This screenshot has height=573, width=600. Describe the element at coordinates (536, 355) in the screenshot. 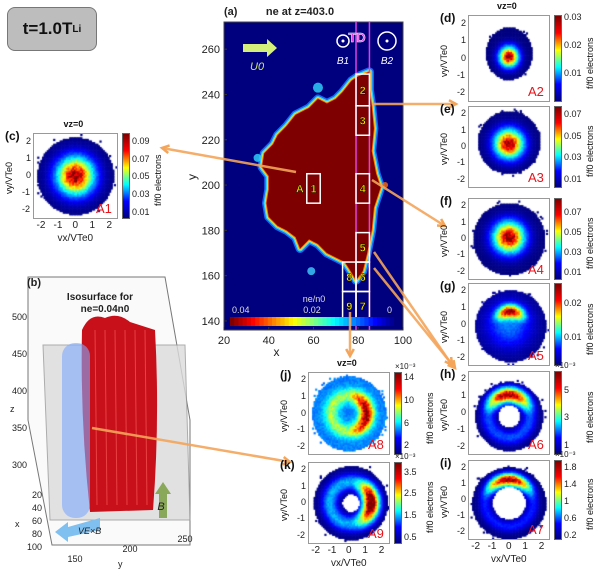

I see `region-label-A5: A5` at that location.